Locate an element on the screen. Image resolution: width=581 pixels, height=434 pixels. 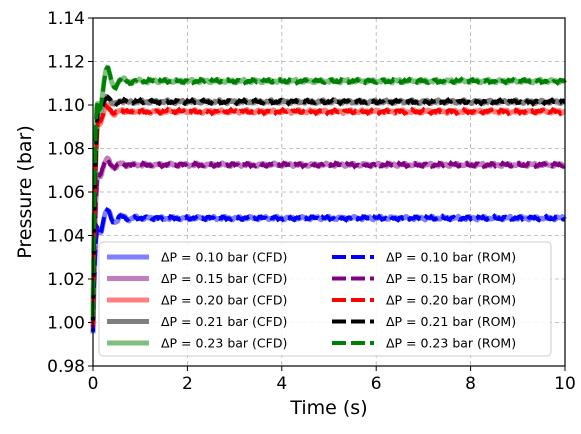
x-axis-label: Time (s) is located at coordinates (328, 408).